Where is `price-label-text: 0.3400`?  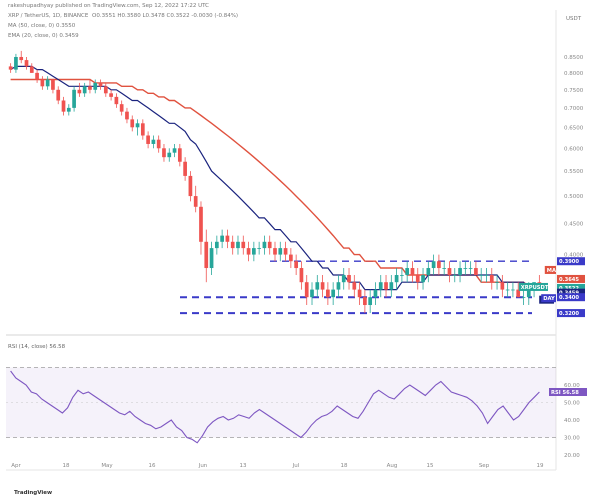 price-label-text: 0.3400 is located at coordinates (569, 298).